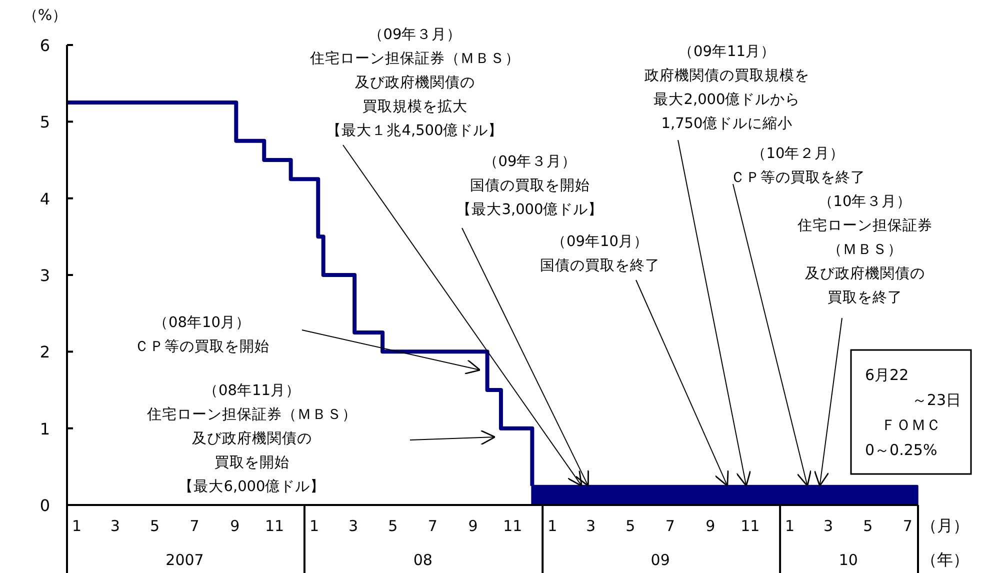 This screenshot has height=573, width=984. Describe the element at coordinates (202, 334) in the screenshot. I see `annotation: （08年10月）ＣＰ等の買取を開始` at that location.